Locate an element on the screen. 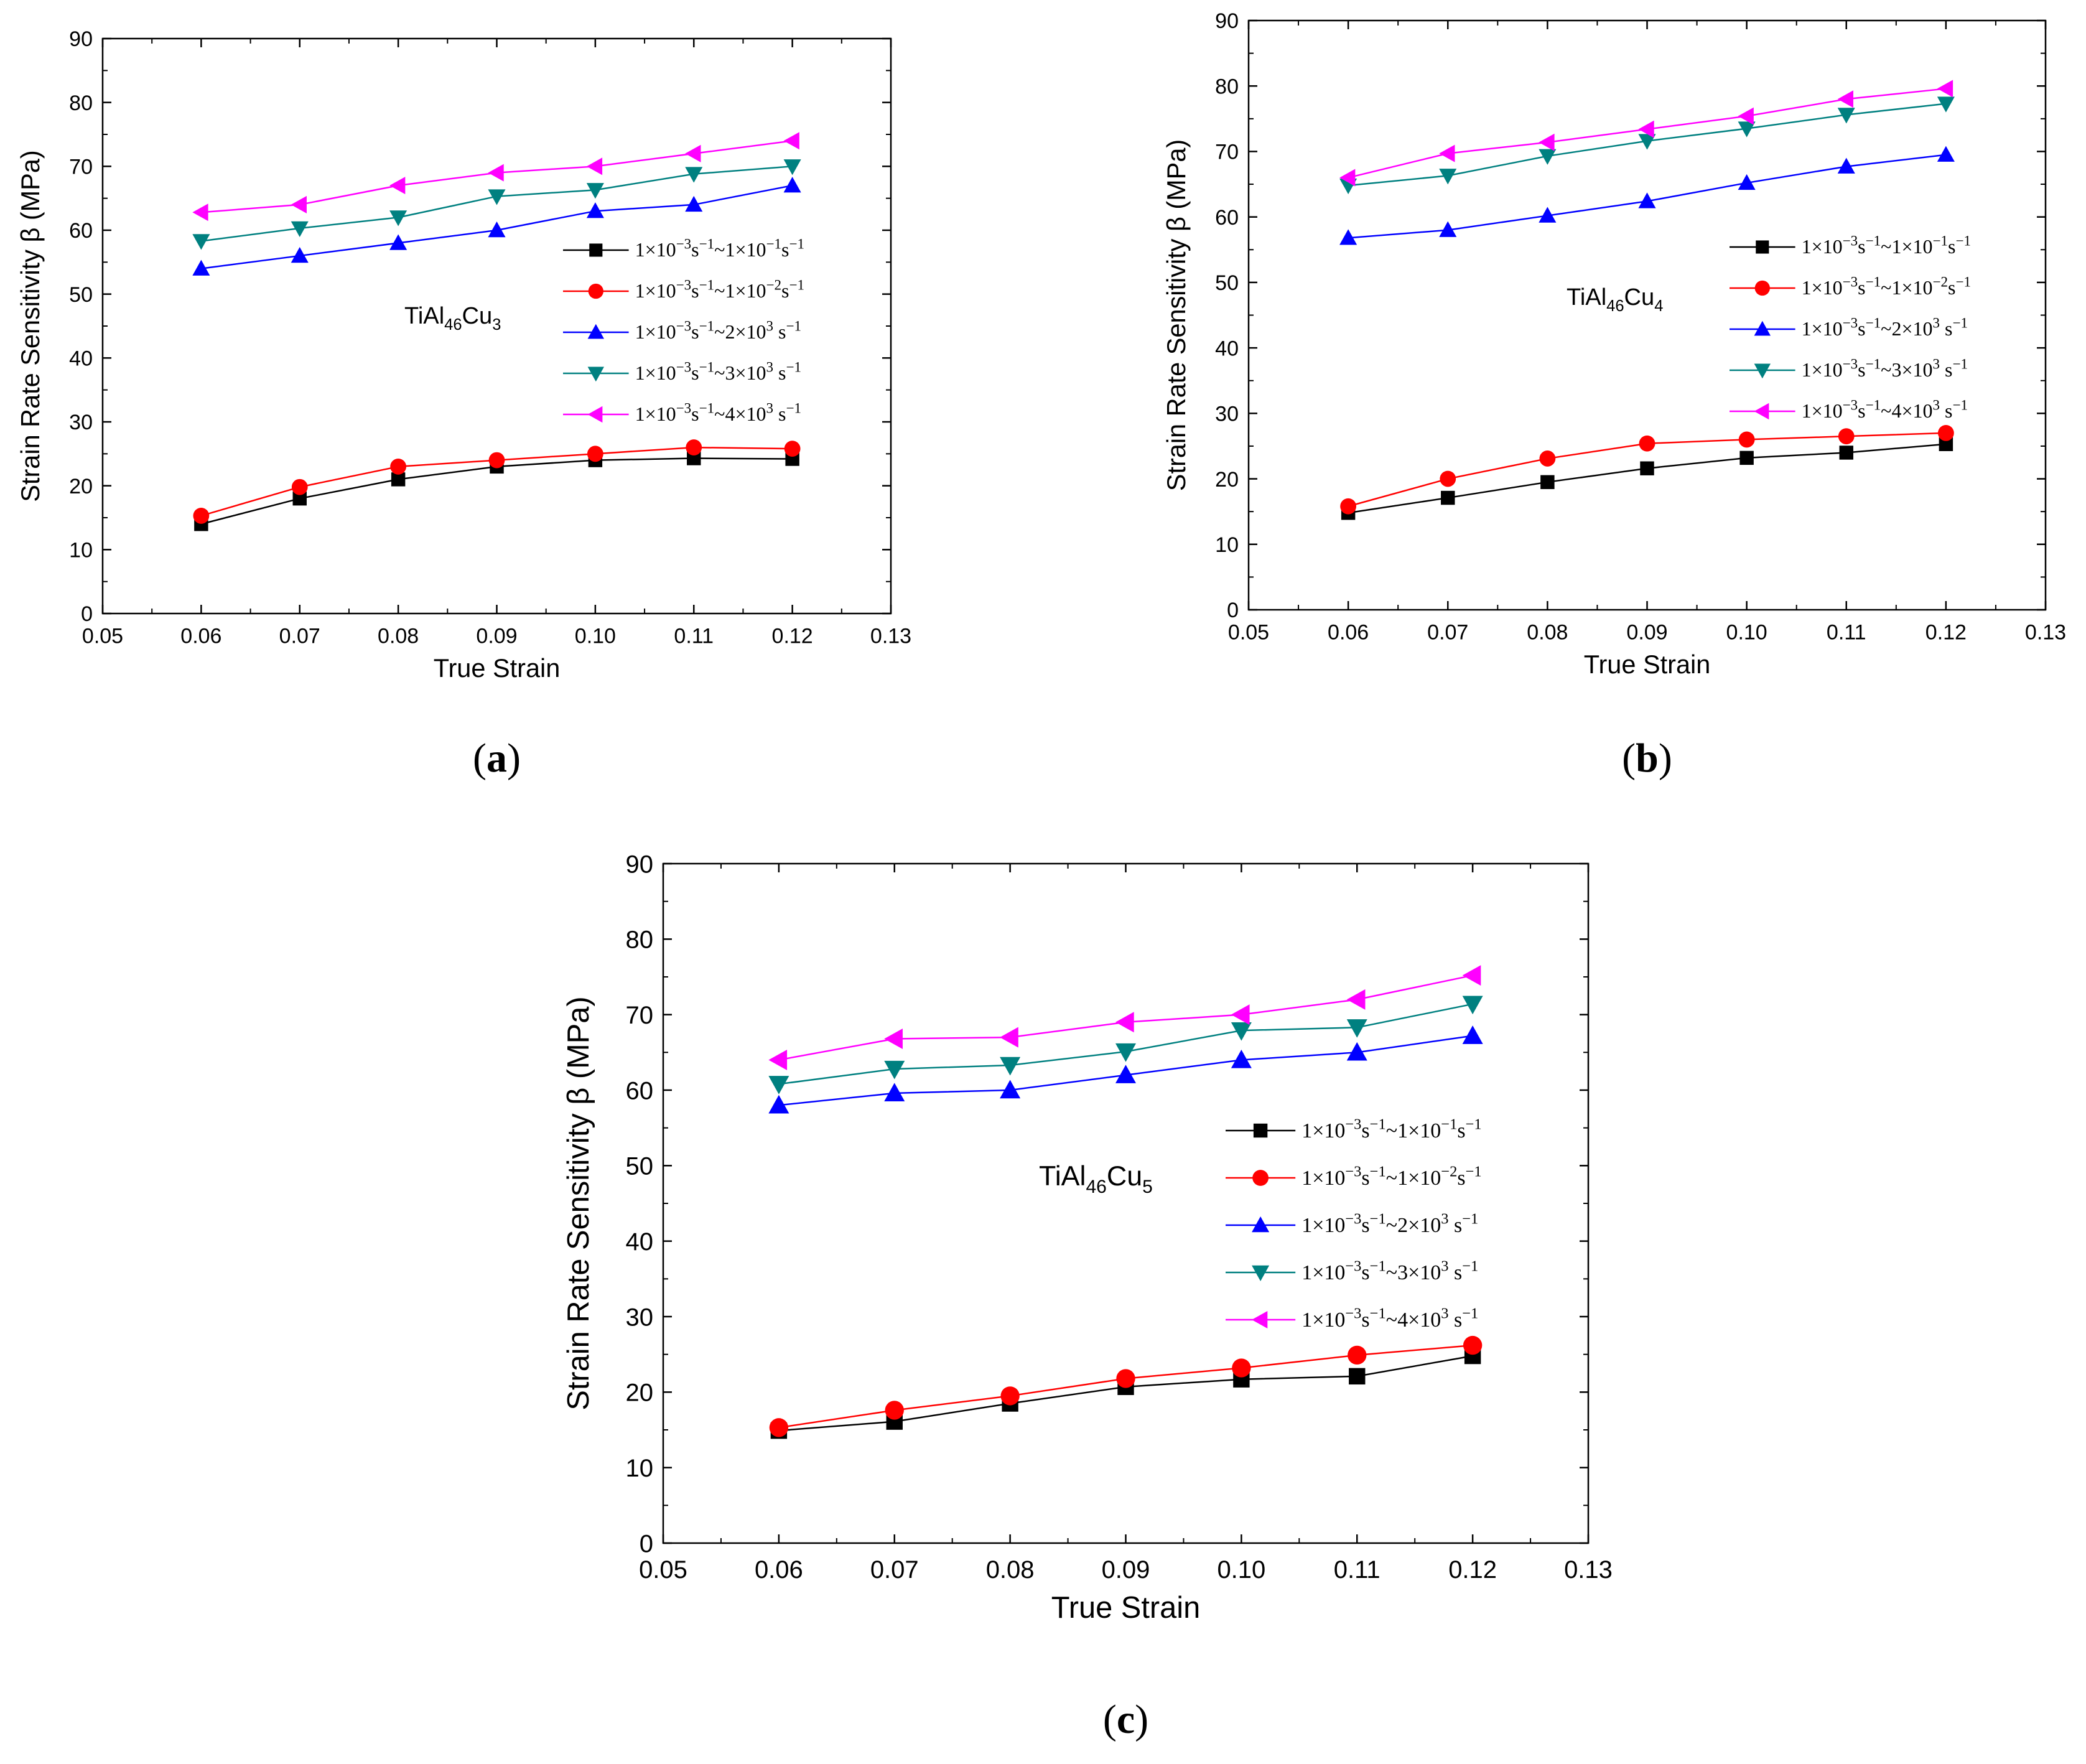 This screenshot has height=1764, width=2086. x-tick-label: 0.12 is located at coordinates (1946, 633).